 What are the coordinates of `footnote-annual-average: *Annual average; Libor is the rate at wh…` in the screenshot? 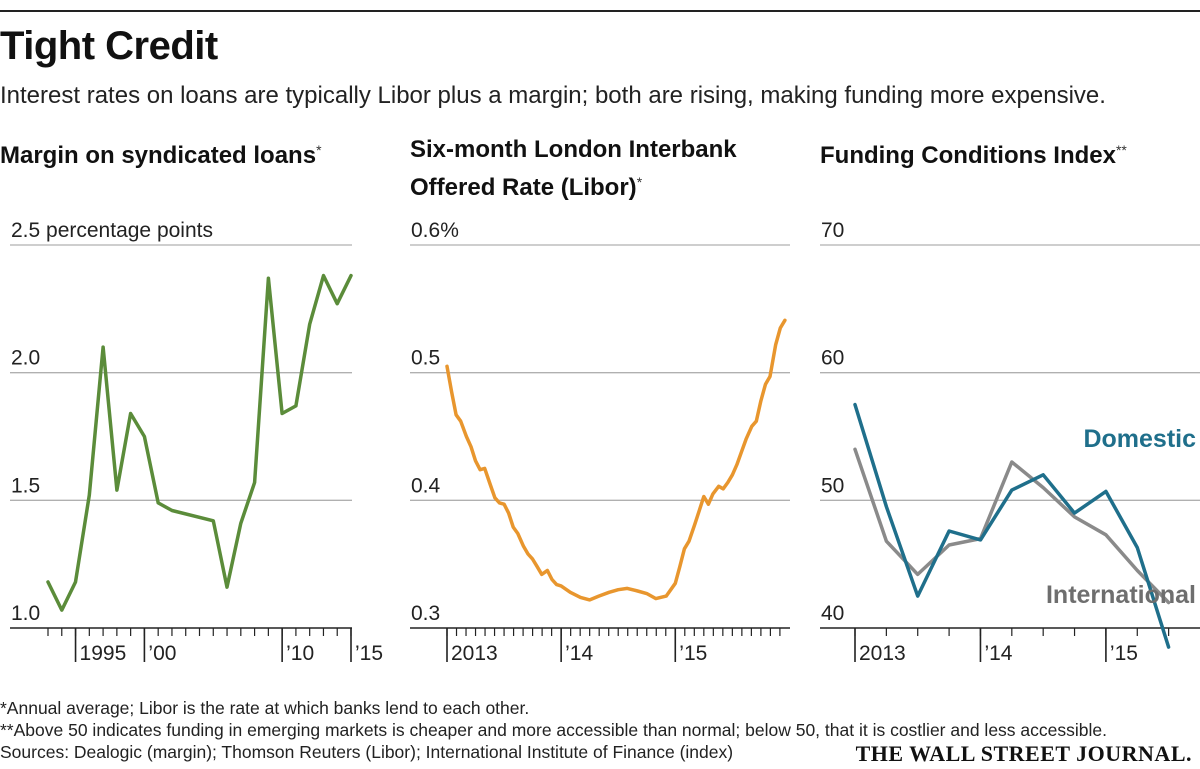 It's located at (265, 708).